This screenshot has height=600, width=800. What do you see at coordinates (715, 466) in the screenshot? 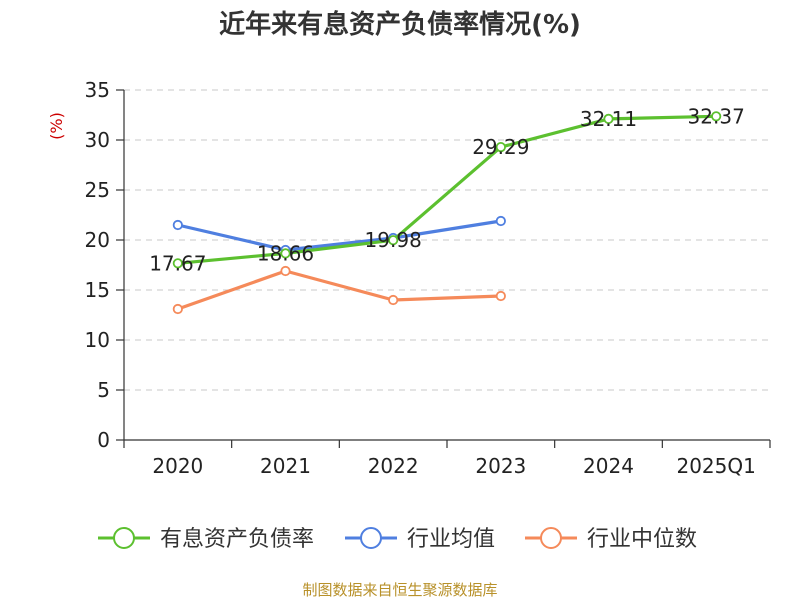
I see `x-tick-label: 2025Q1` at bounding box center [715, 466].